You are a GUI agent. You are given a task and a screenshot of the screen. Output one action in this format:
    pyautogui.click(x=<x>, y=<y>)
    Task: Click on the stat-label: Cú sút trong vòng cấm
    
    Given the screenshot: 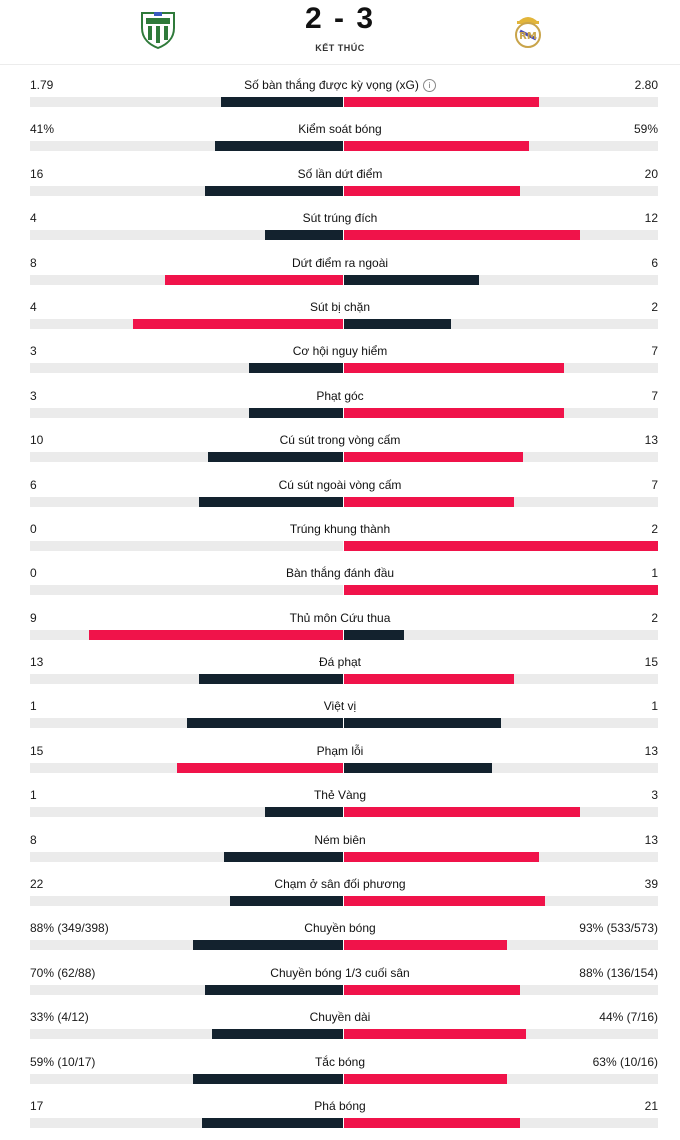 What is the action you would take?
    pyautogui.click(x=340, y=440)
    